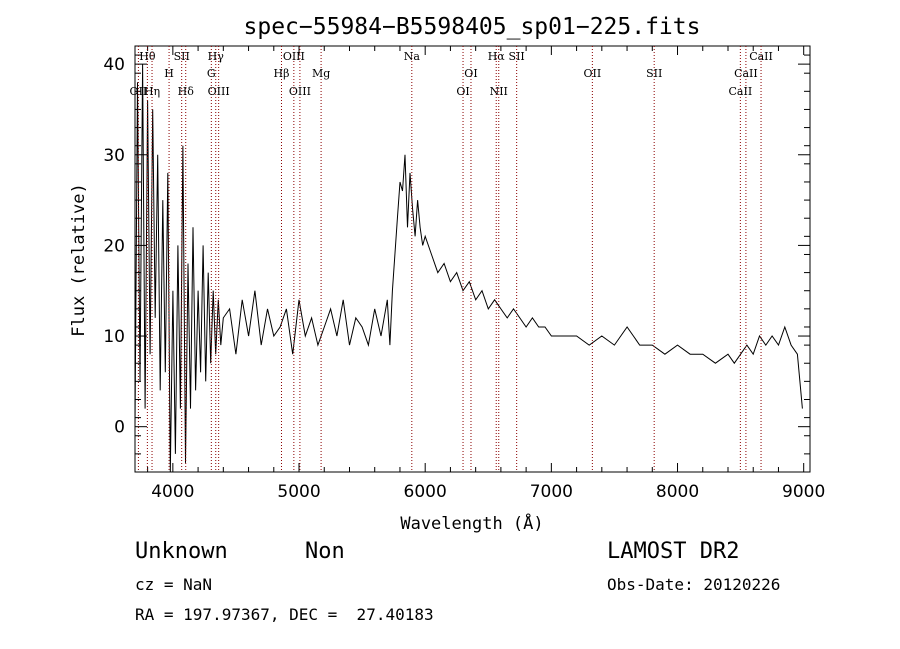 The width and height of the screenshot is (900, 649). Describe the element at coordinates (79, 260) in the screenshot. I see `y-axis-label: Flux (relative)` at that location.